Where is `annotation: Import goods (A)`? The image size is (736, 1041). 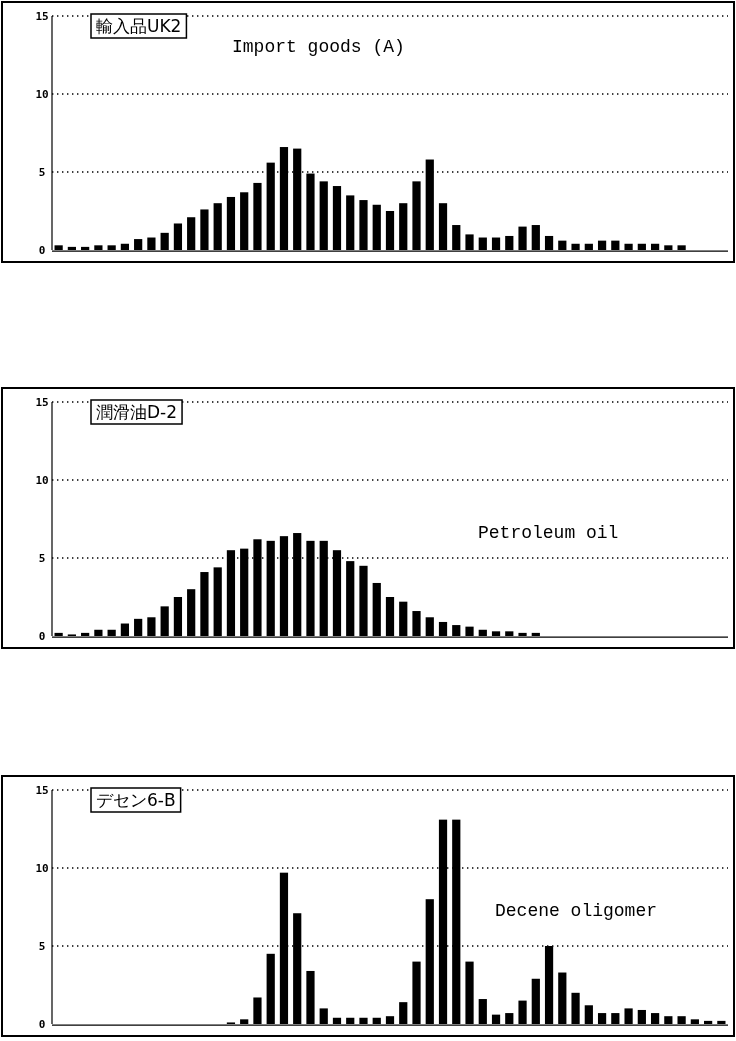 annotation: Import goods (A) is located at coordinates (318, 47).